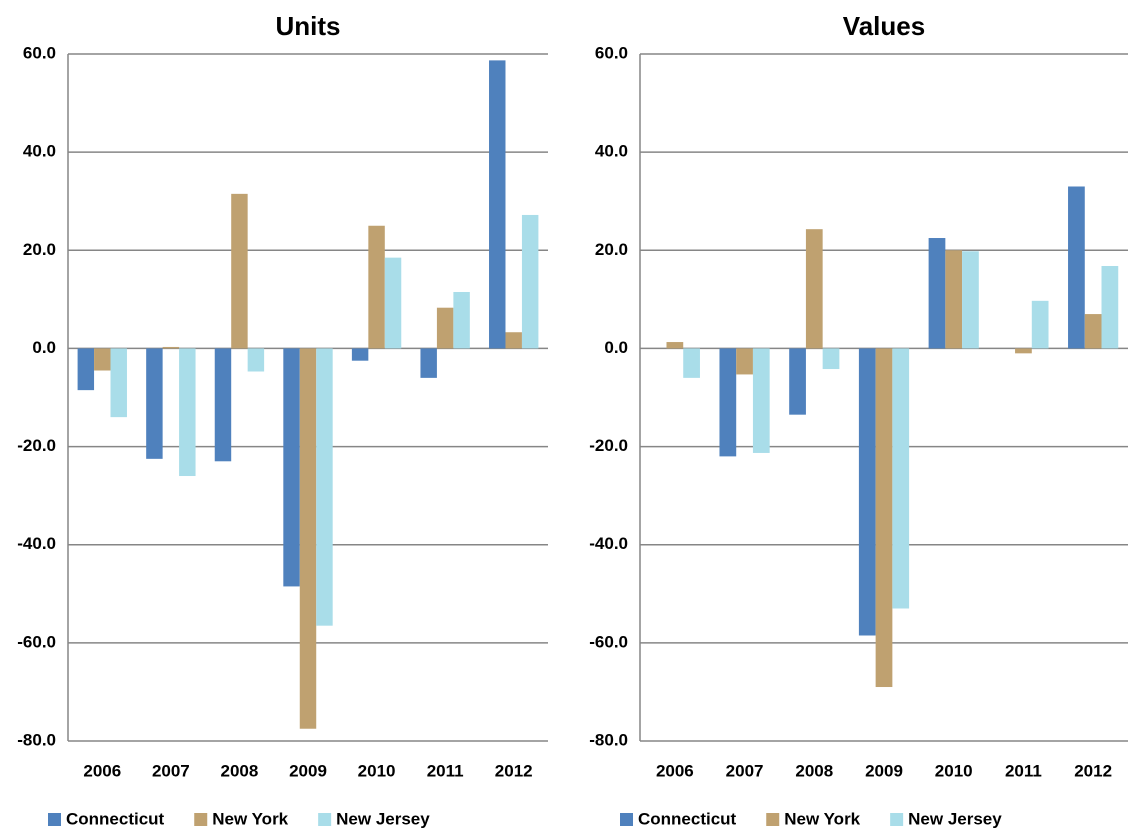 Image resolution: width=1135 pixels, height=832 pixels. I want to click on chart-title: Values, so click(884, 26).